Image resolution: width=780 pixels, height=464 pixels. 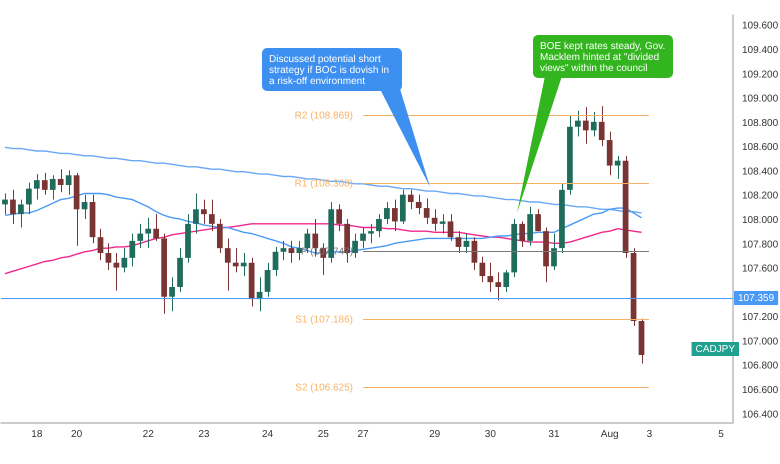 I want to click on annotation: Discussed potential short strategy if BOC is dovish in a risk-off environment, so click(x=329, y=70).